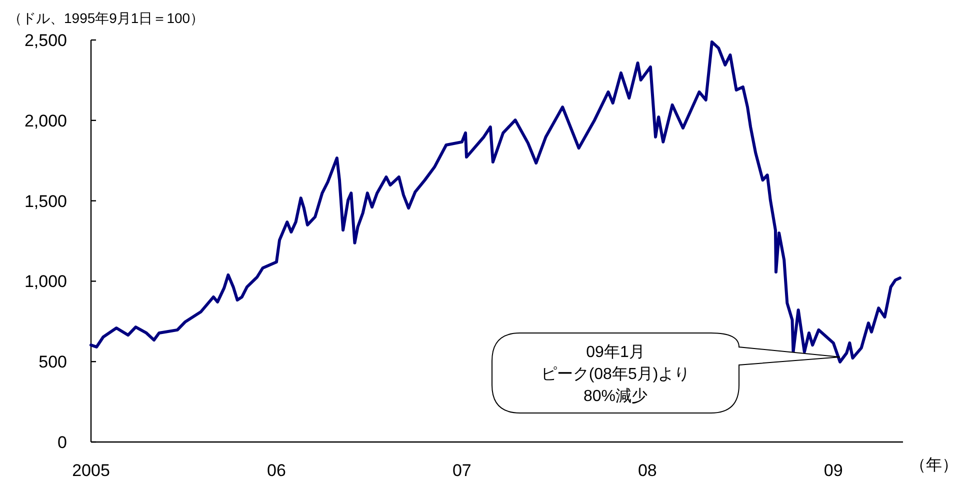 The image size is (965, 479). I want to click on x-axis-title: （年）, so click(934, 465).